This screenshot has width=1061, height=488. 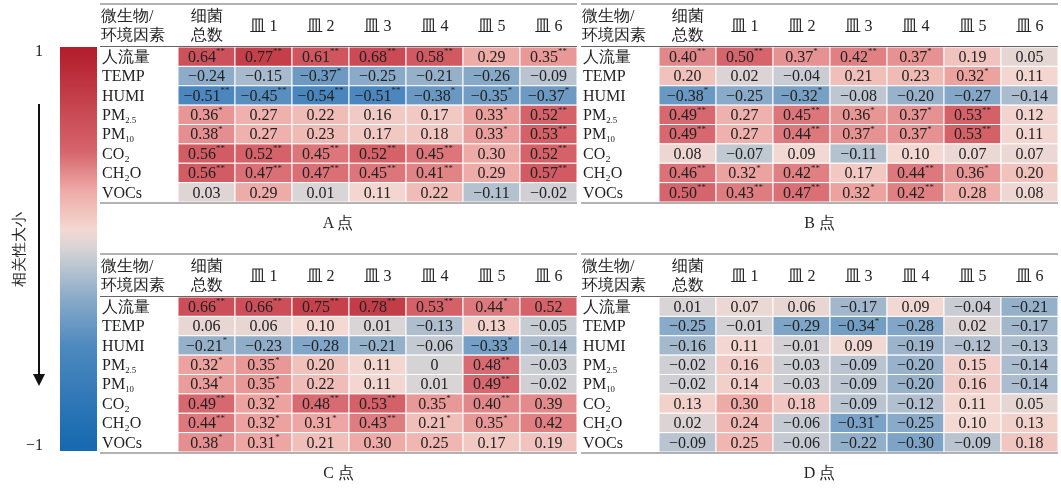 What do you see at coordinates (320, 55) in the screenshot?
I see `data-label: 0.61**` at bounding box center [320, 55].